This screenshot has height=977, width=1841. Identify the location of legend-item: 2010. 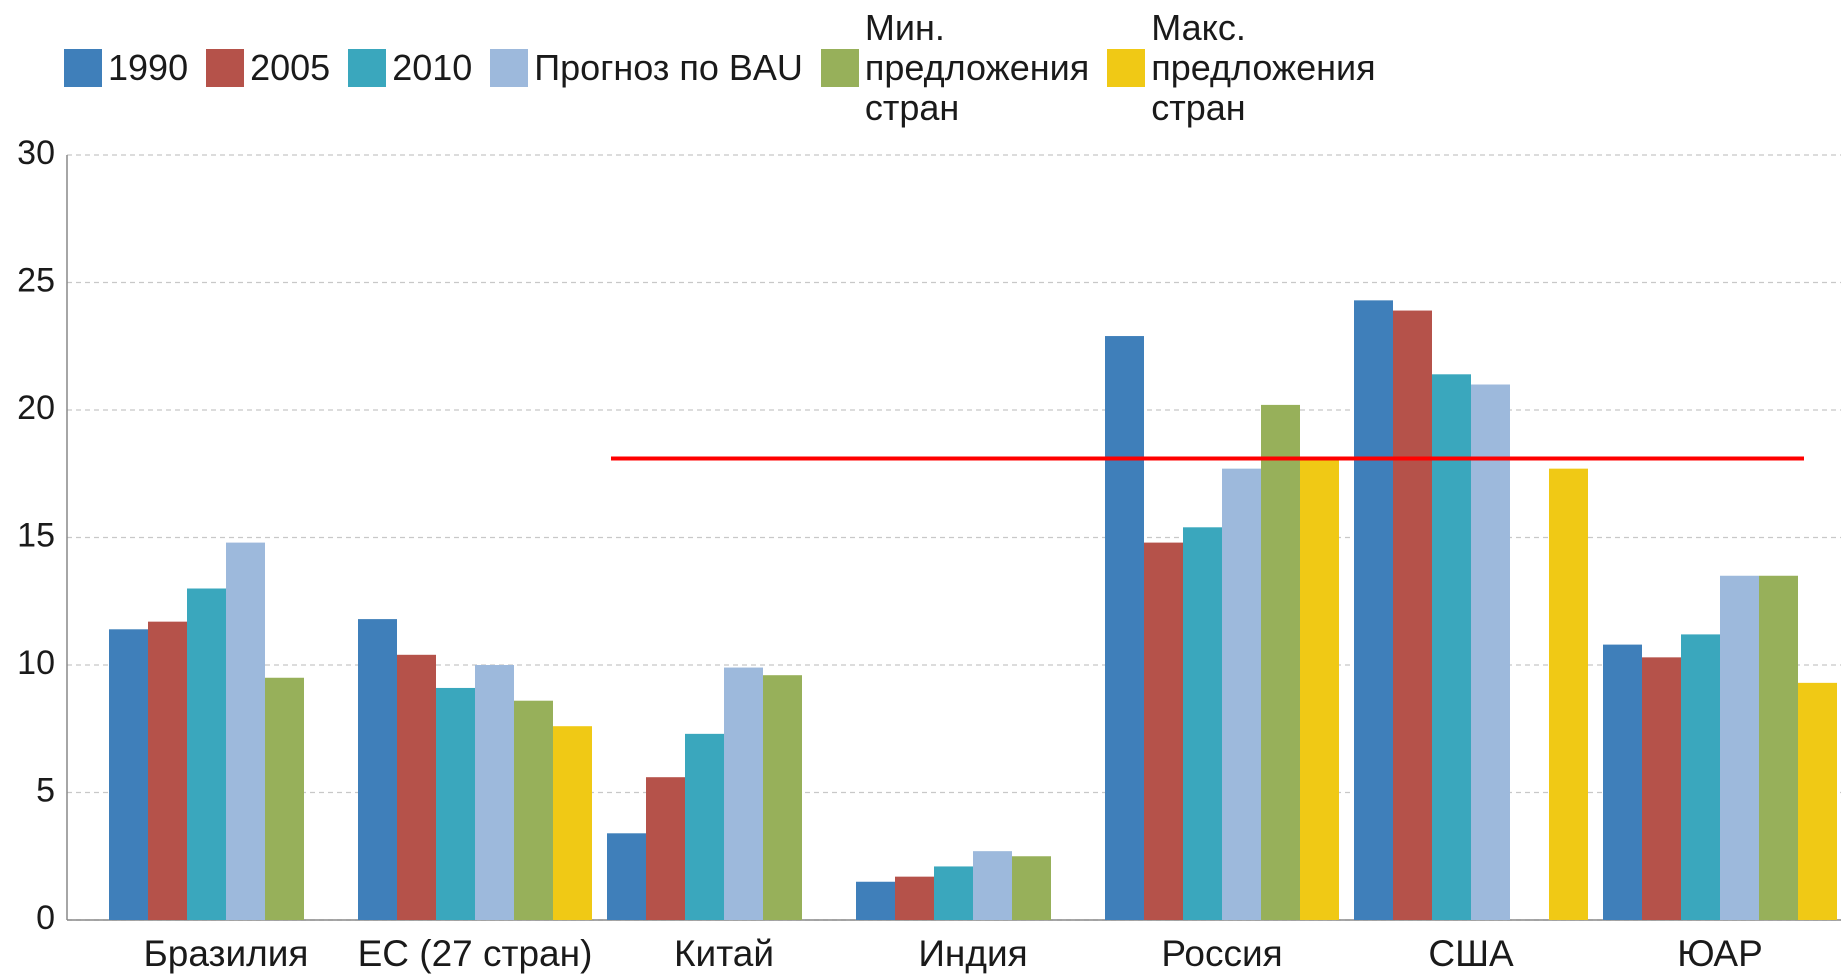
(410, 68).